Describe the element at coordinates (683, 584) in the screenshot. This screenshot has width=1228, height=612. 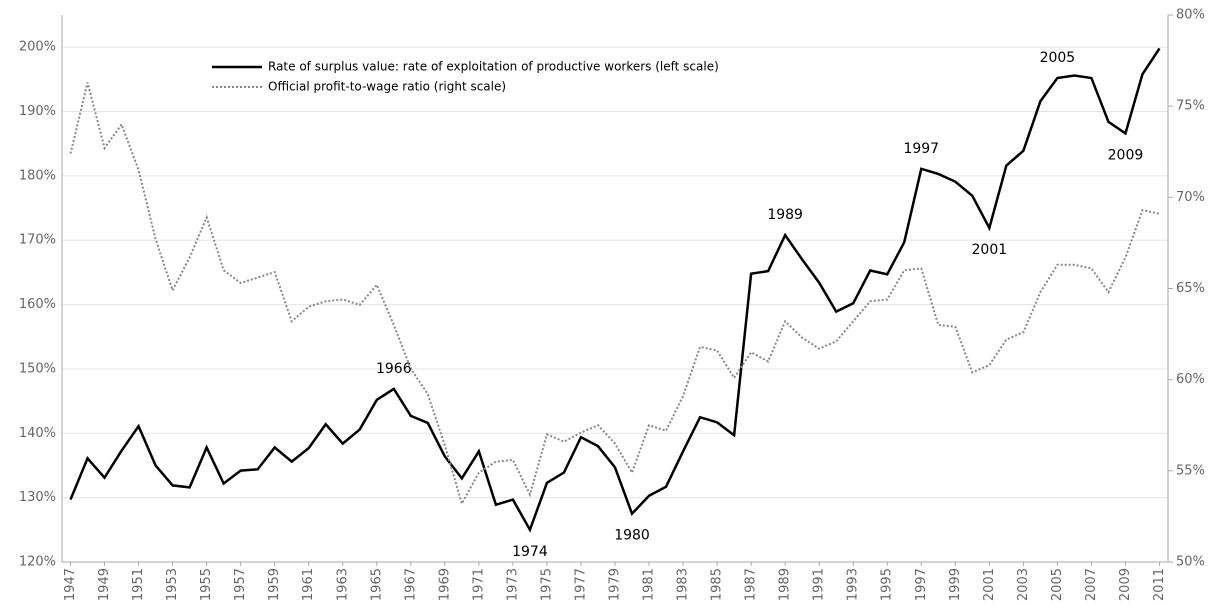
I see `x-tick-label: 1983` at that location.